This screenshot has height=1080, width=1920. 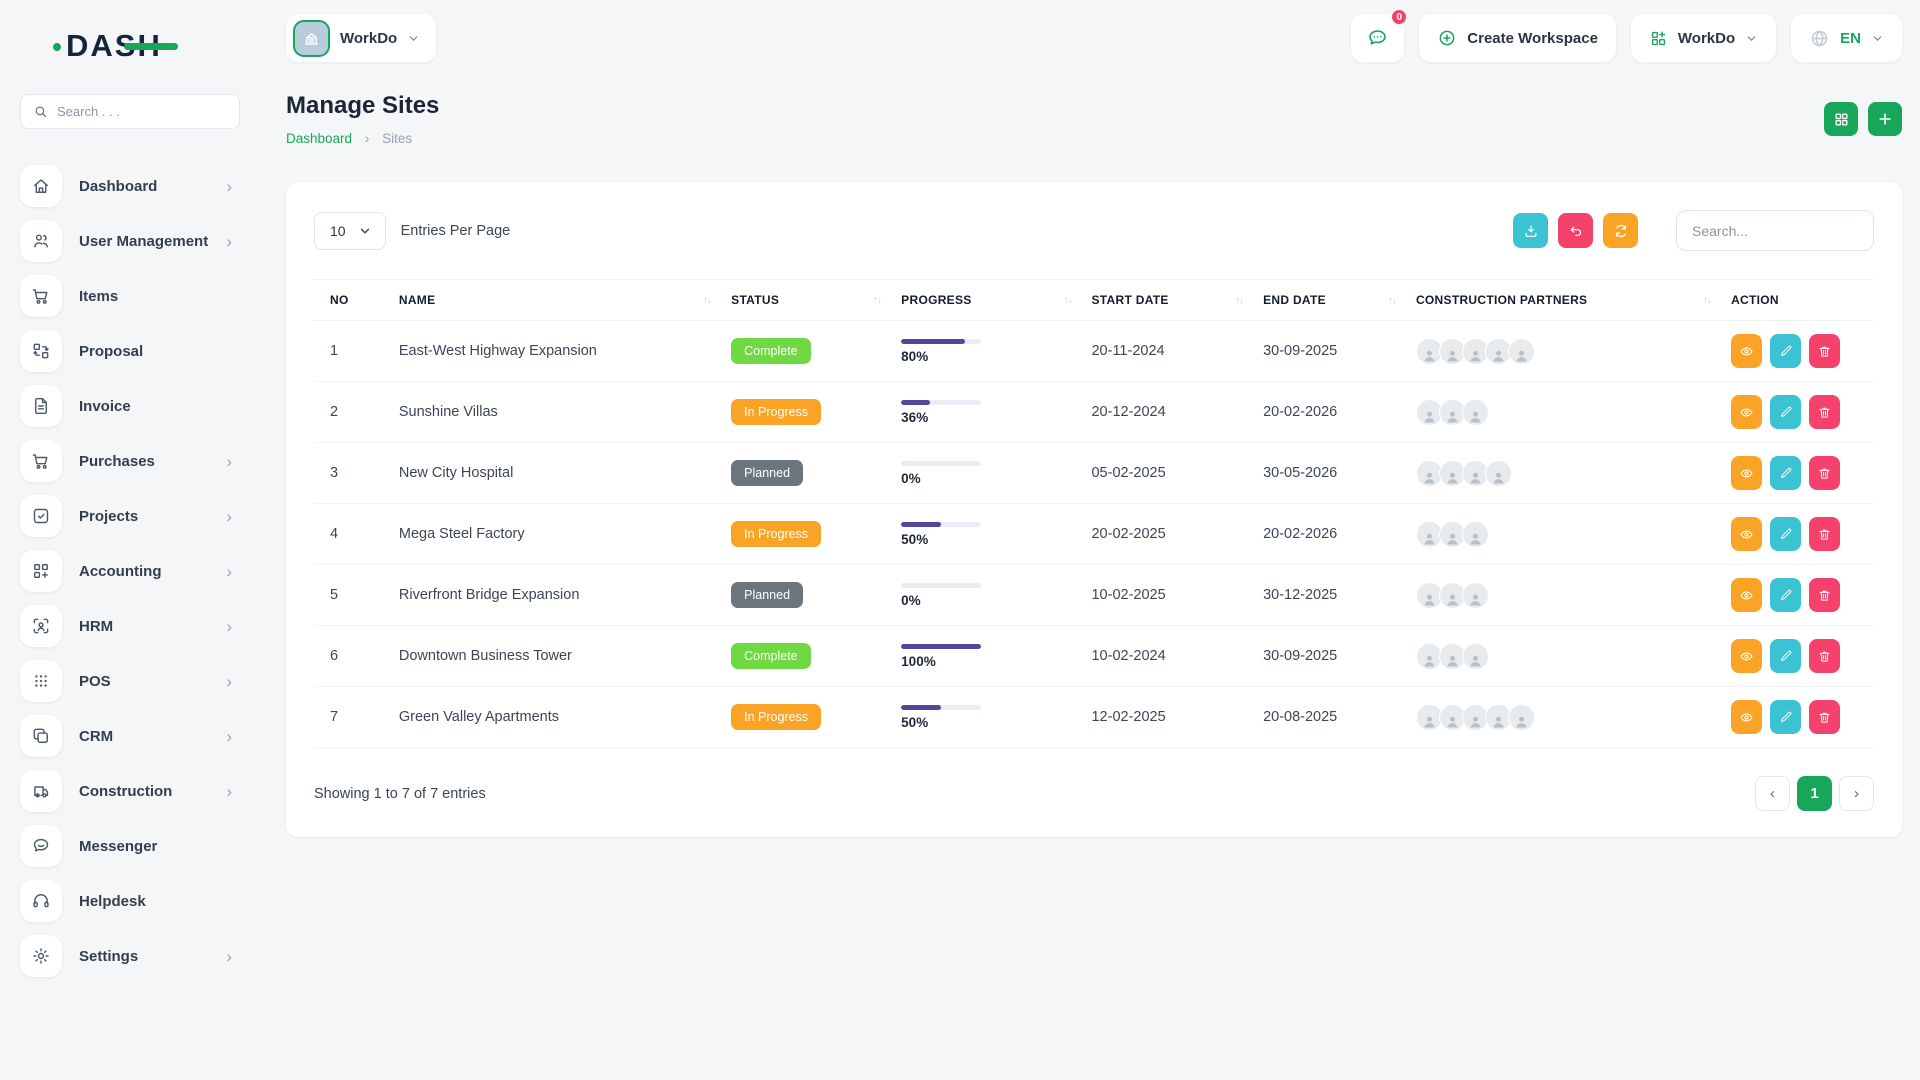 What do you see at coordinates (41, 186) in the screenshot?
I see `home-icon` at bounding box center [41, 186].